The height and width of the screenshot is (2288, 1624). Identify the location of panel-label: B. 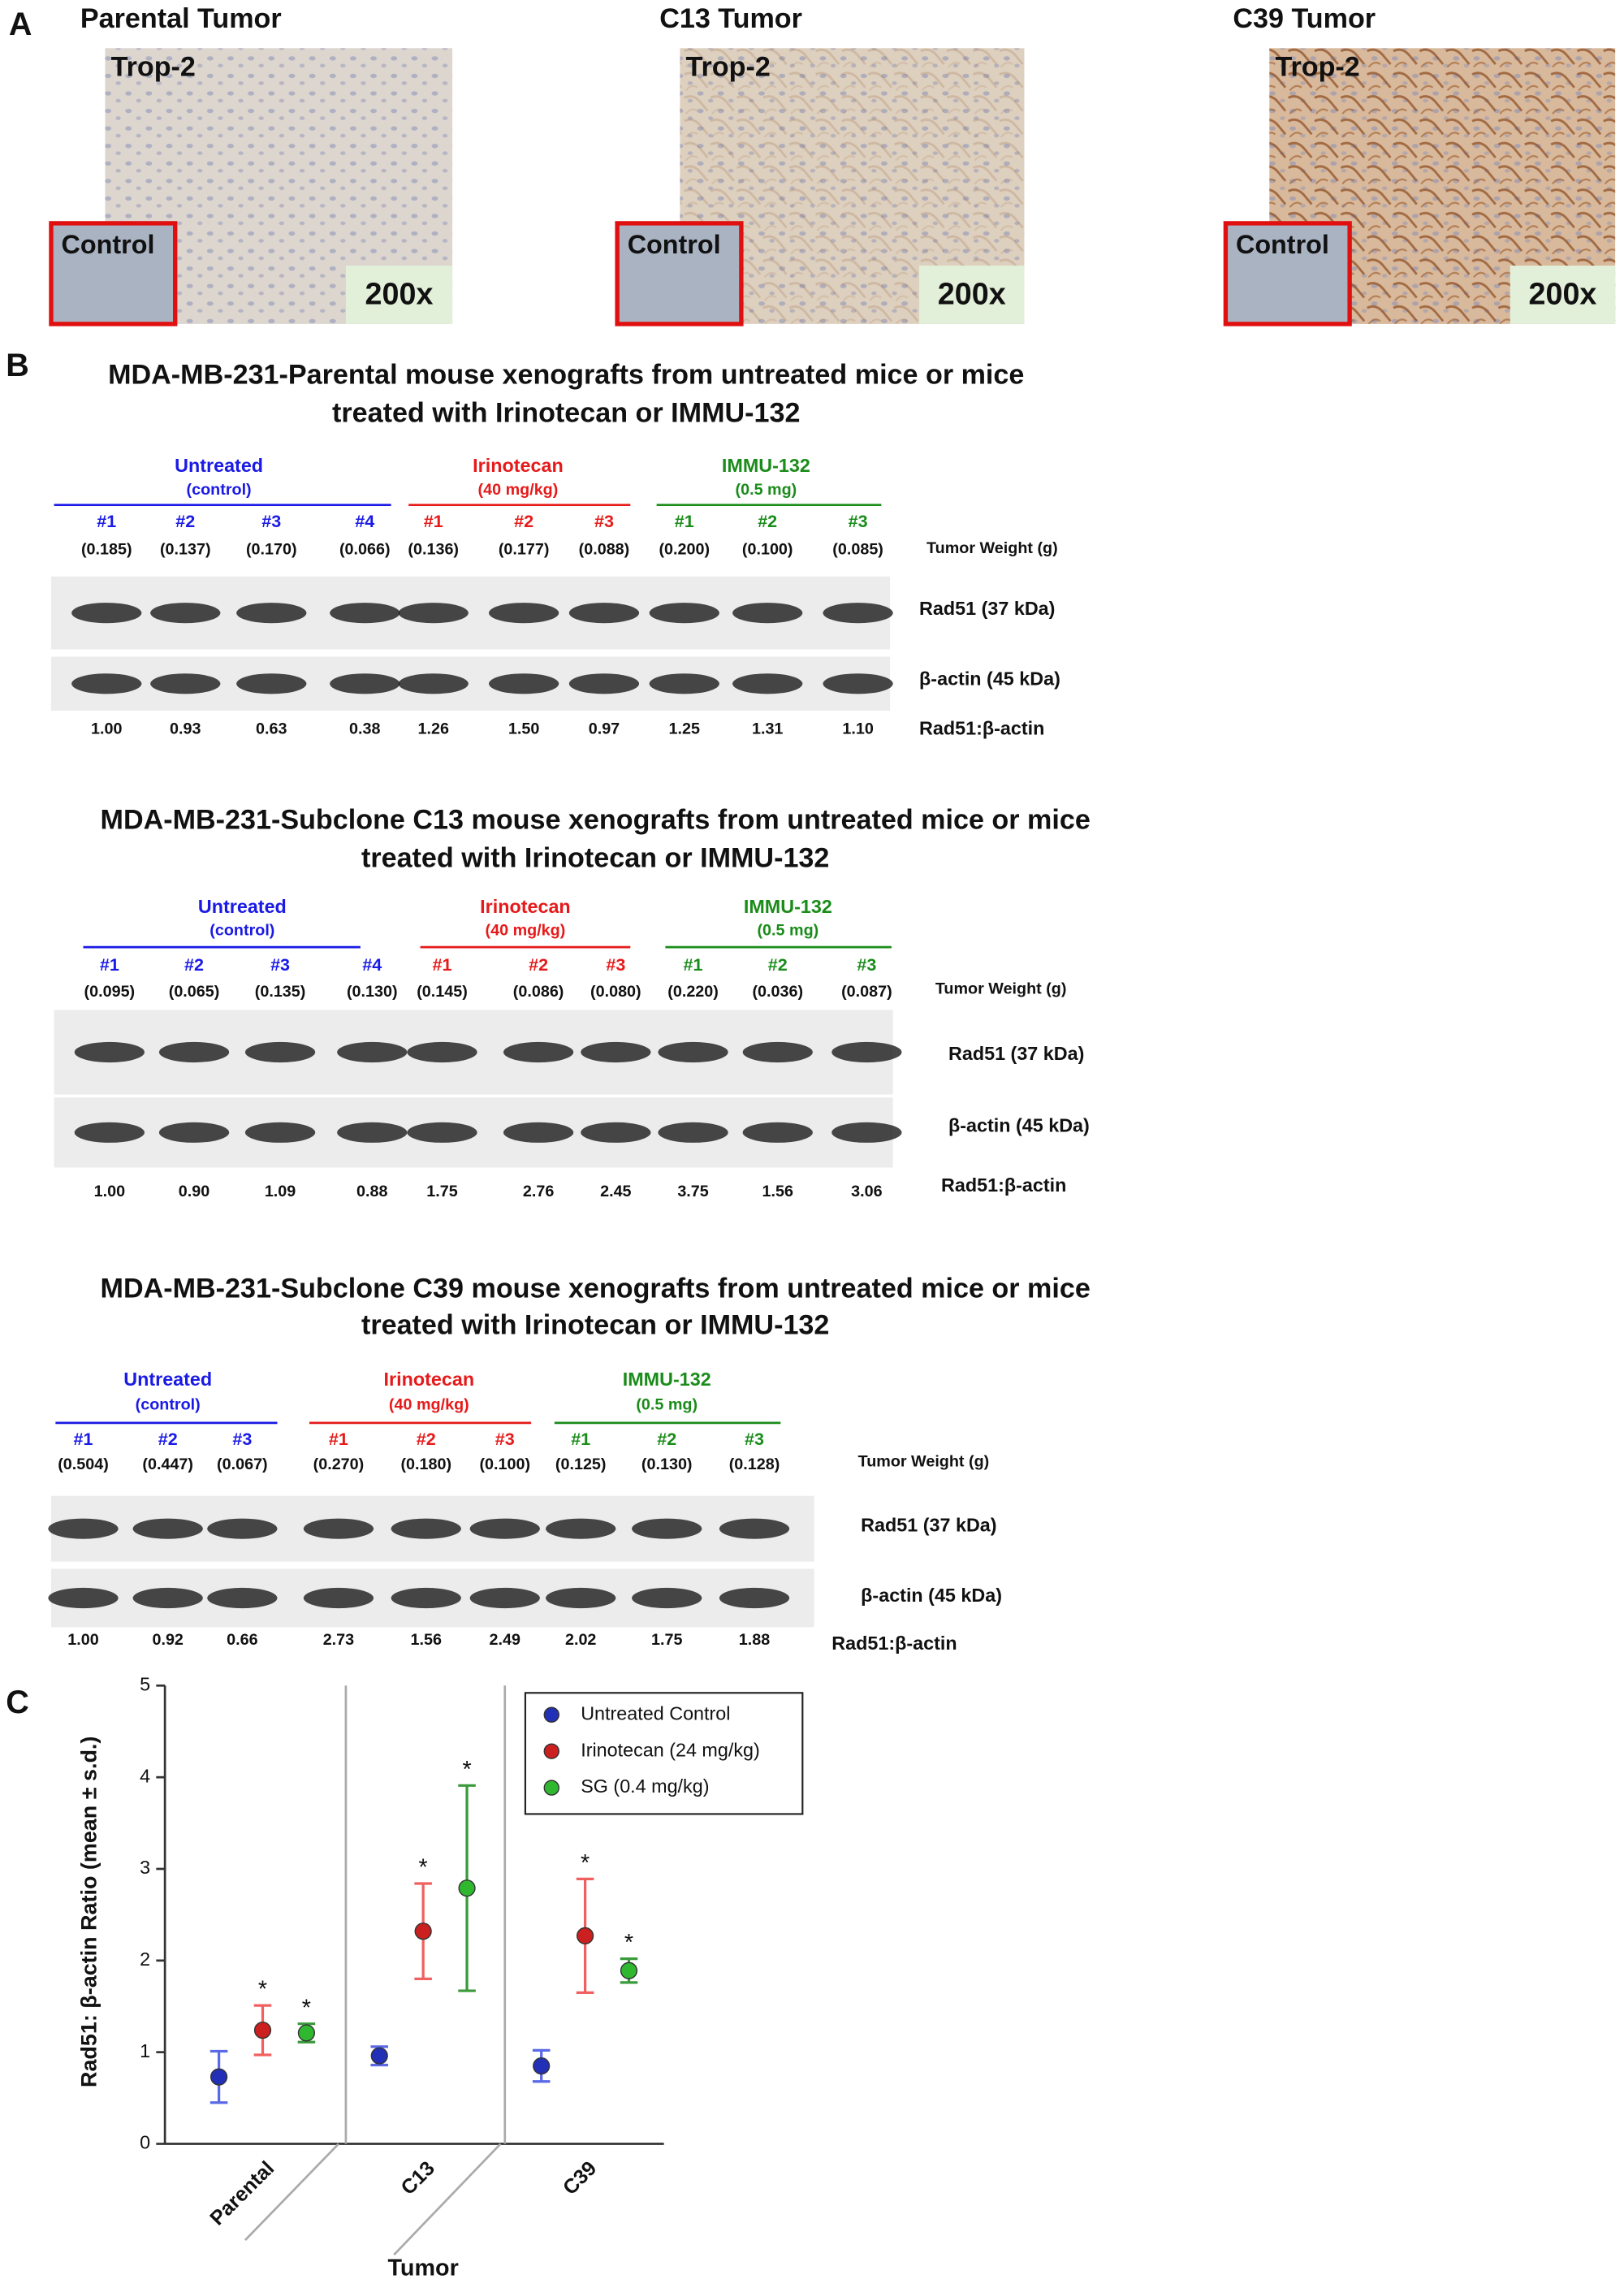
(18, 365).